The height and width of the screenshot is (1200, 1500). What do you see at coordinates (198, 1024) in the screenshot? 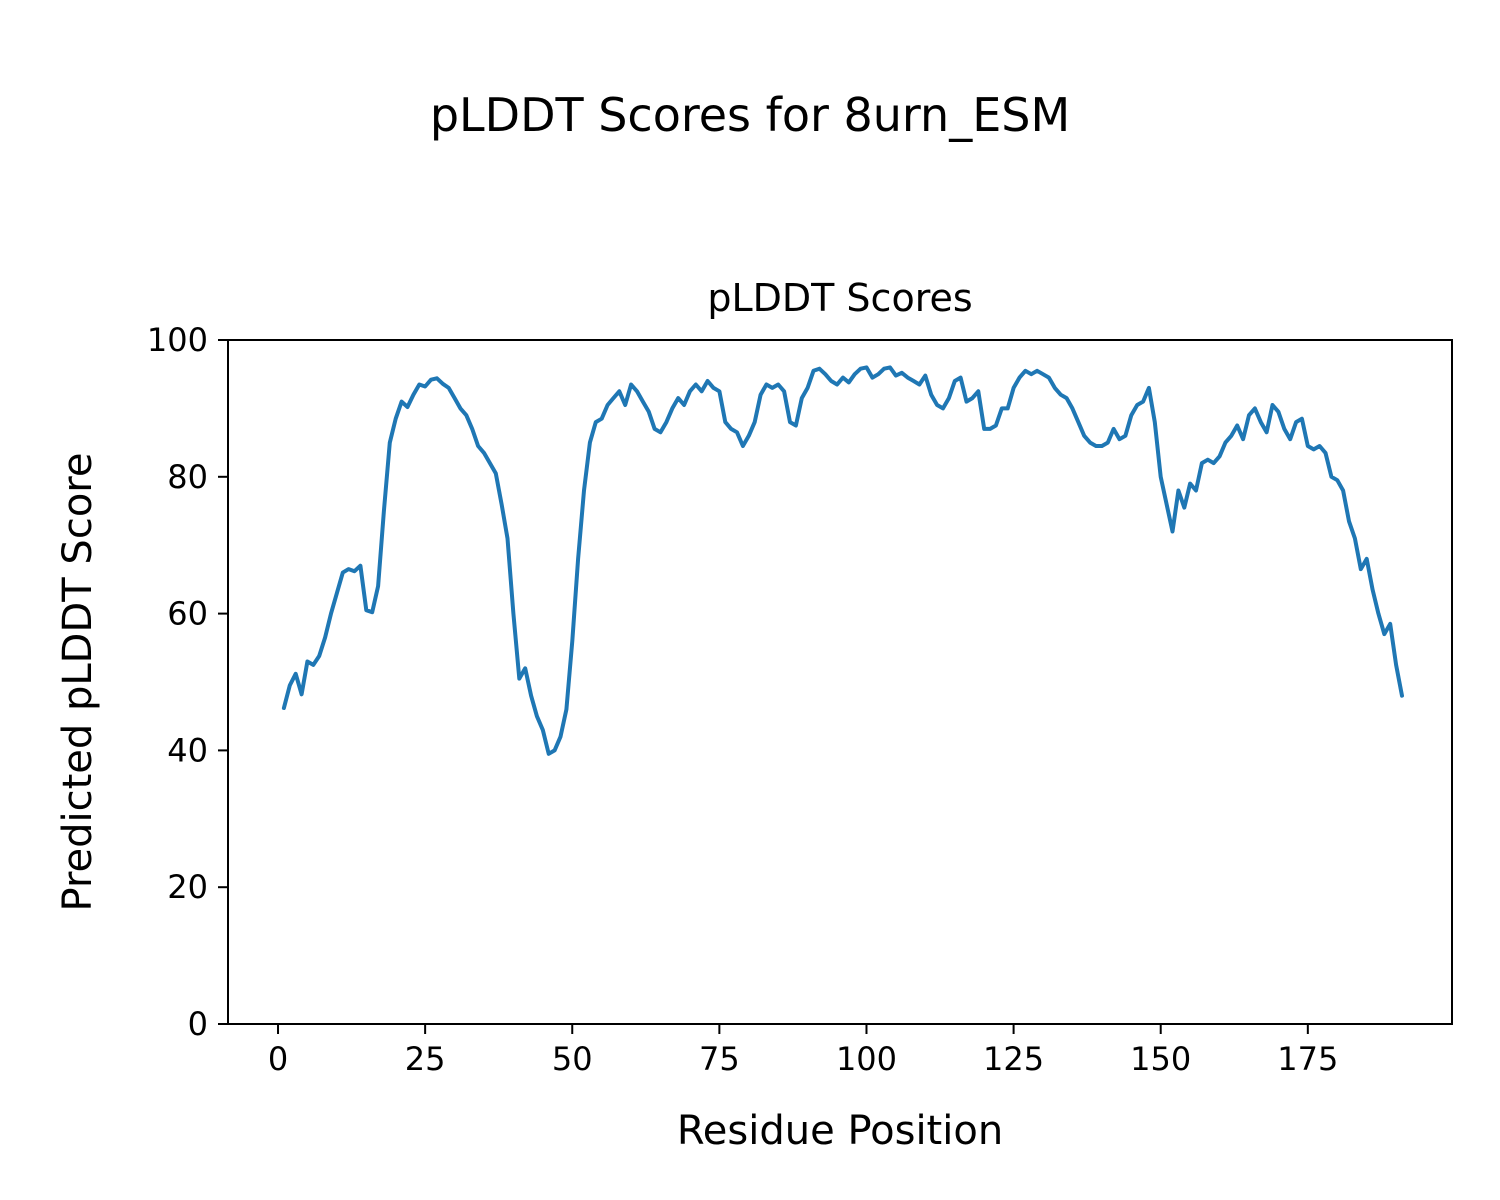
I see `y-tick-label: 0` at bounding box center [198, 1024].